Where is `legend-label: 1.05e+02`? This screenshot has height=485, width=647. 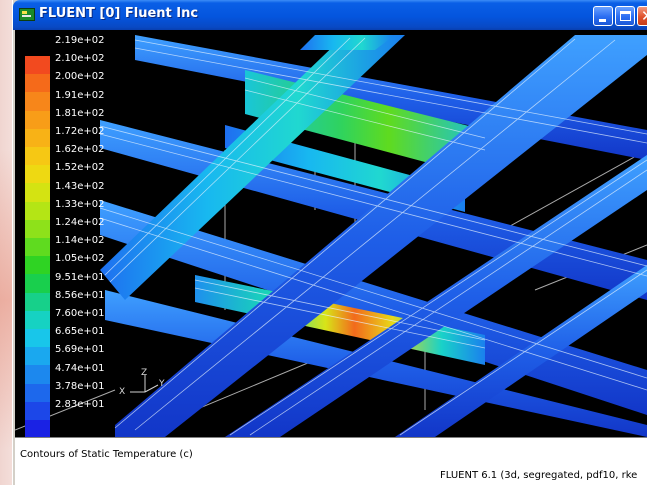 legend-label: 1.05e+02 is located at coordinates (80, 259).